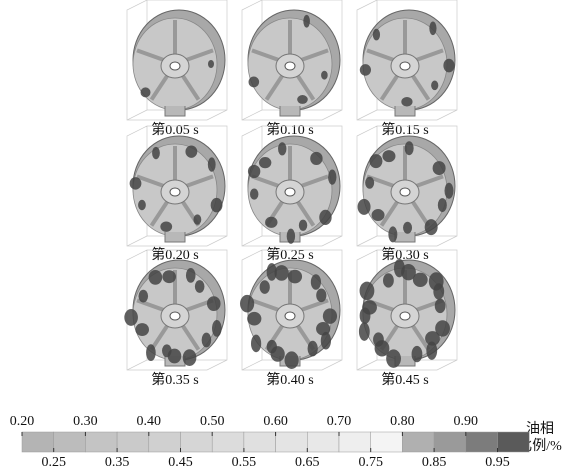  I want to click on panel-caption: 第0.35 s, so click(174, 379).